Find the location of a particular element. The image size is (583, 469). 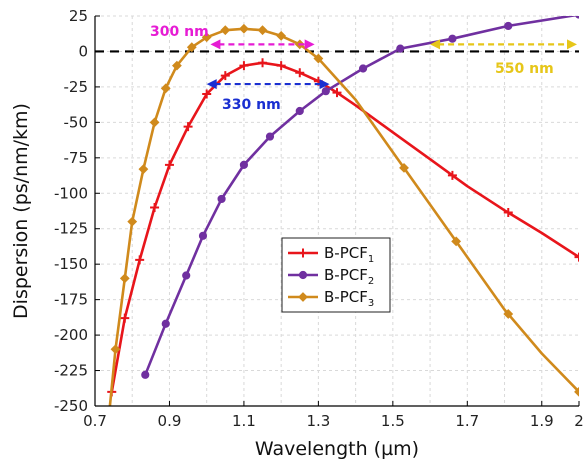

annotation-label: 550 nm is located at coordinates (524, 69).